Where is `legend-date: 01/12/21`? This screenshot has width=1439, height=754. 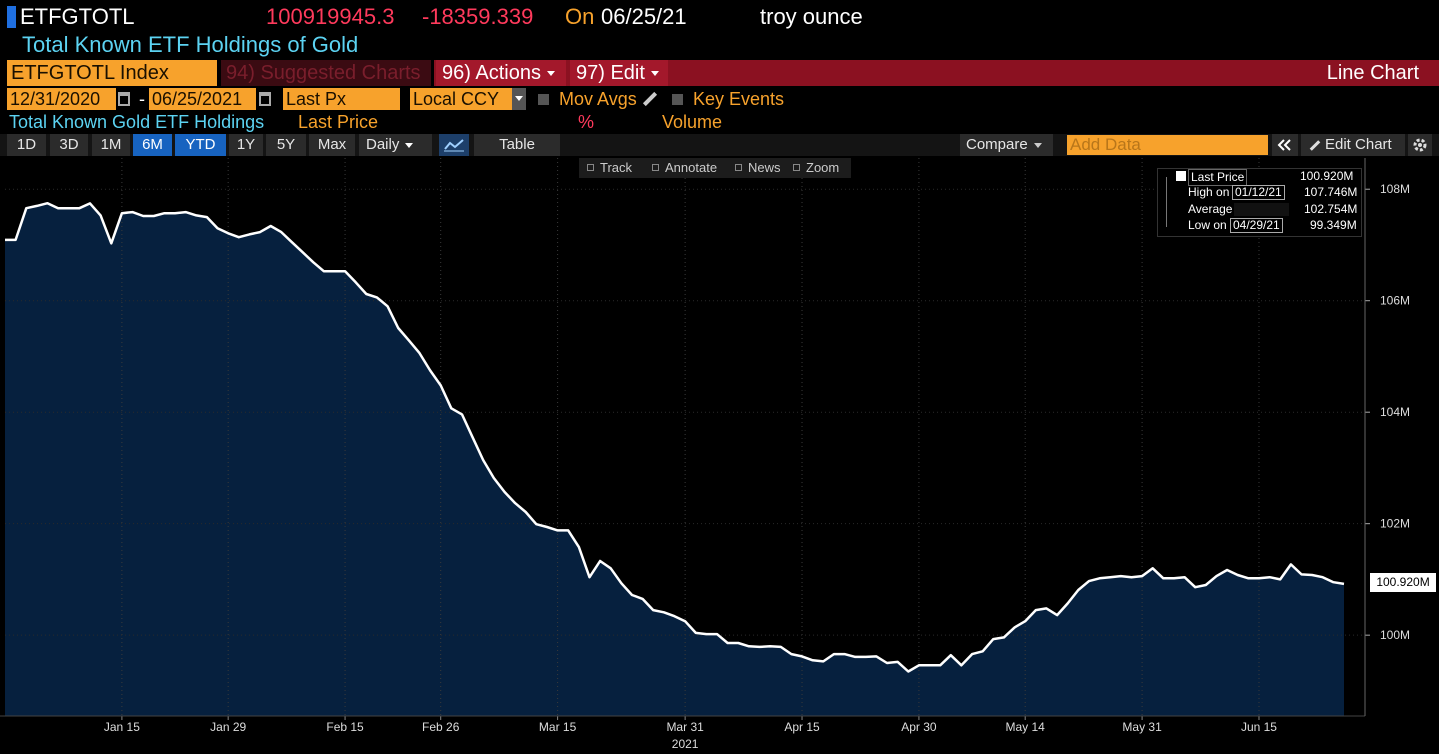 legend-date: 01/12/21 is located at coordinates (1258, 192).